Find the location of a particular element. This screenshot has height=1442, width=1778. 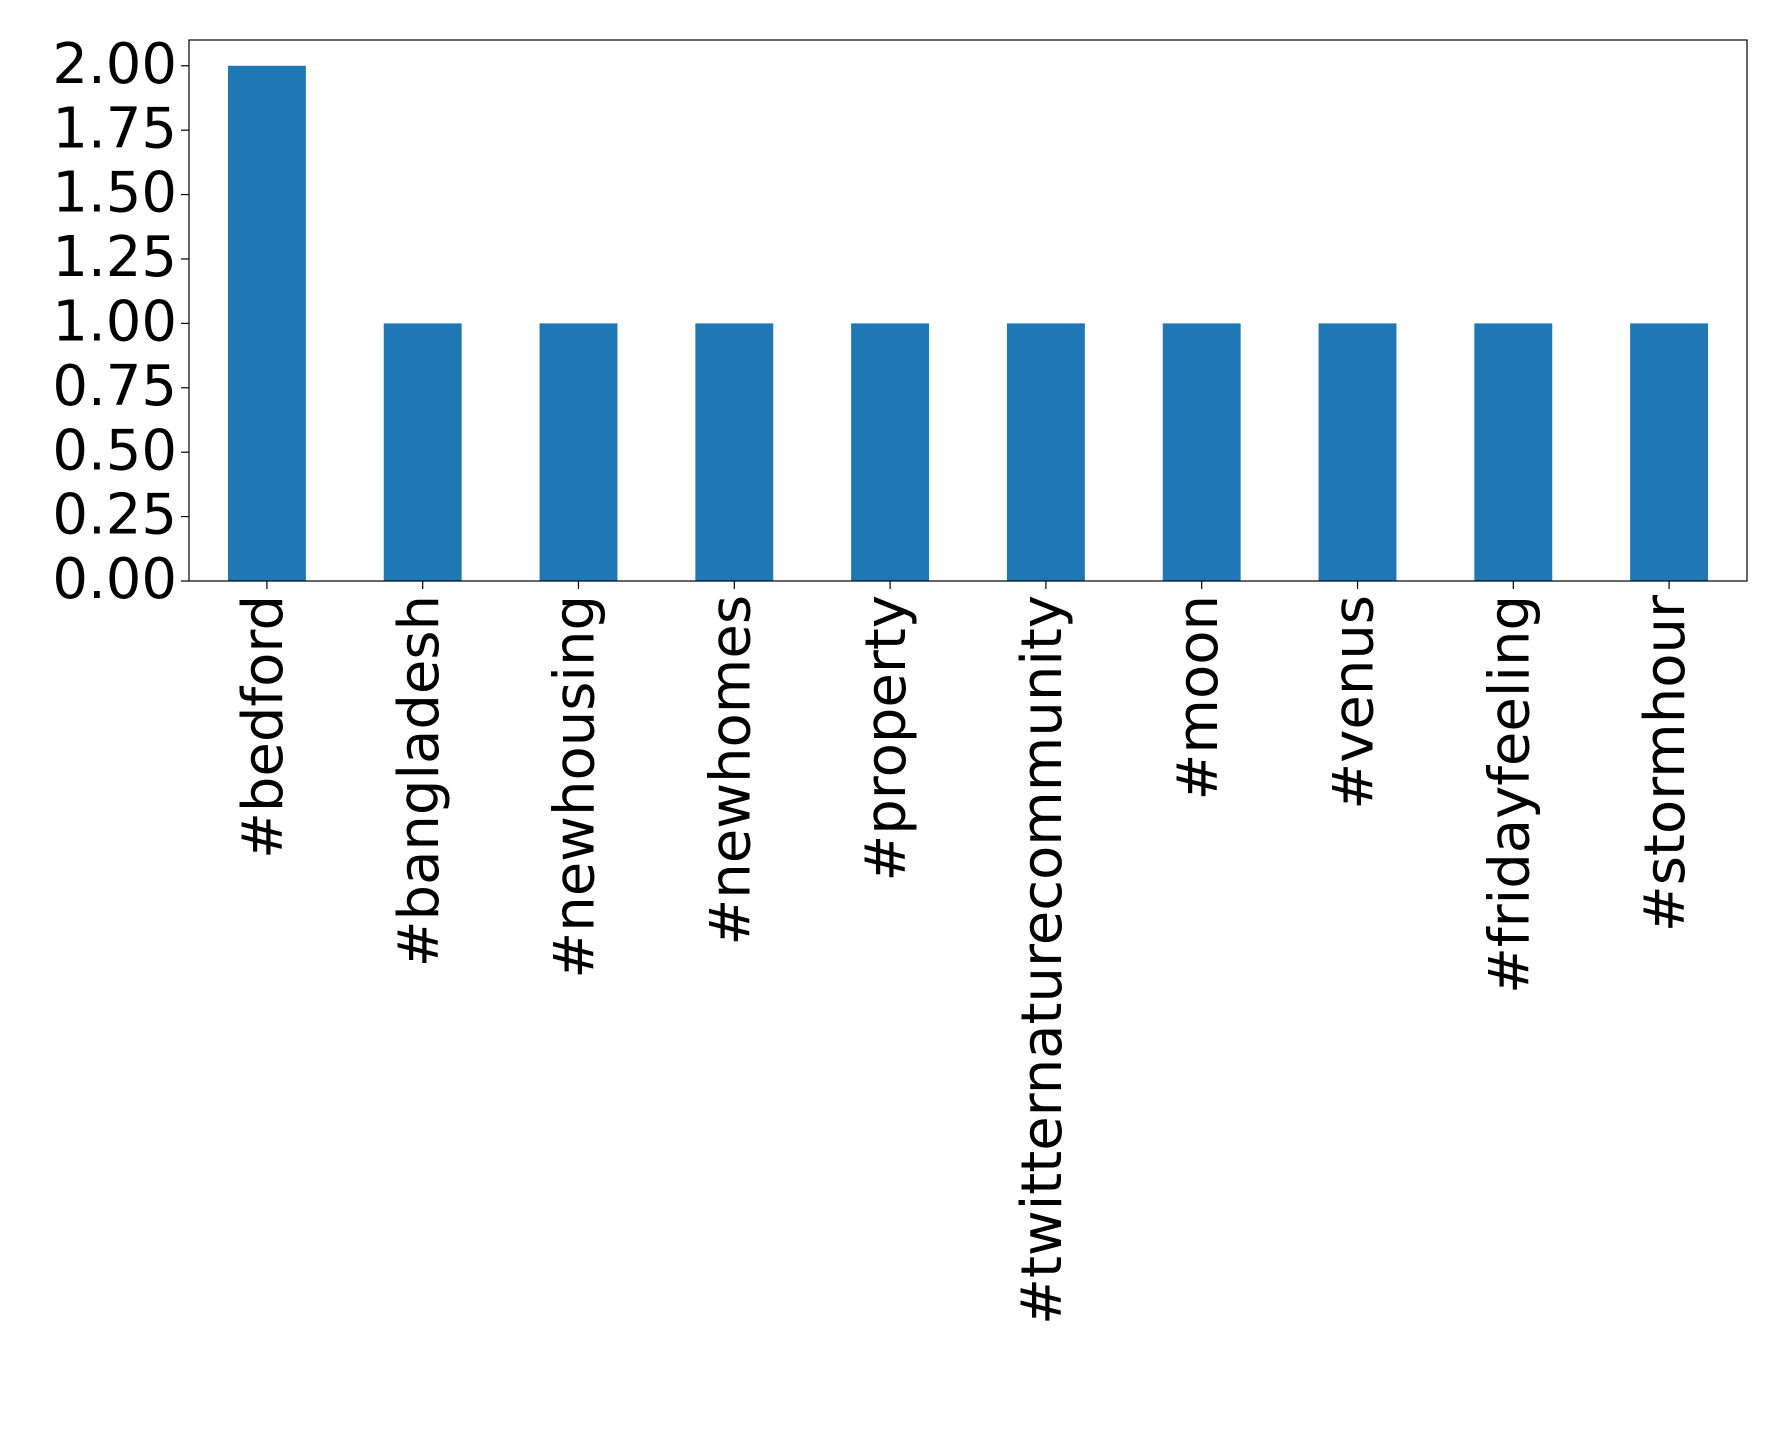

x-tick-label: #property is located at coordinates (886, 738).